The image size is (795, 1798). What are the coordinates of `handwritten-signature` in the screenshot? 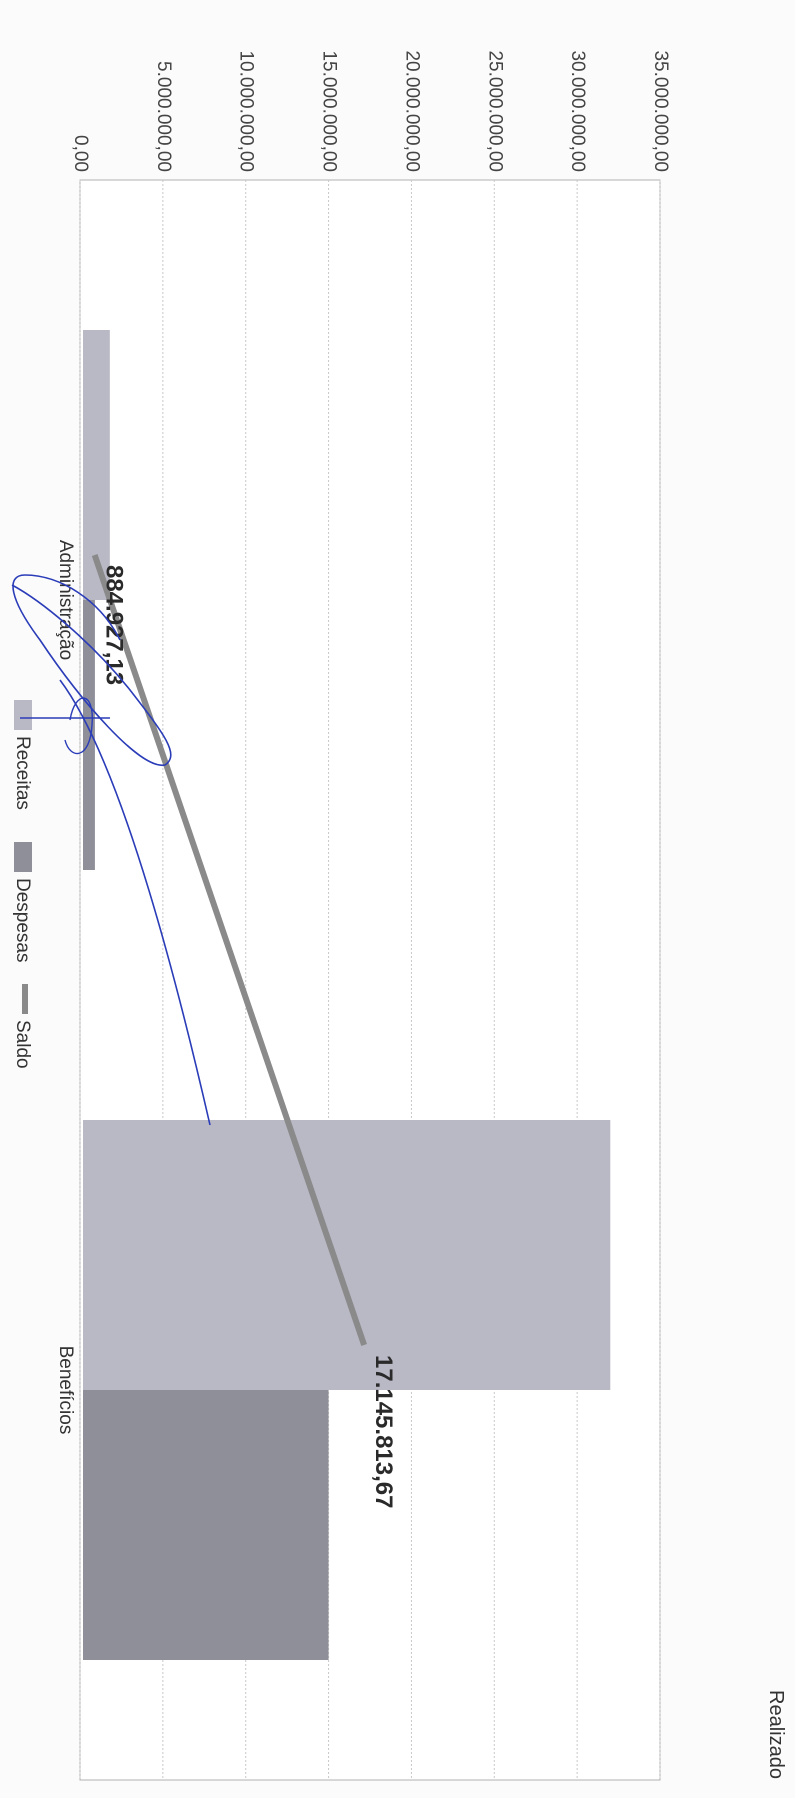 It's located at (111, 850).